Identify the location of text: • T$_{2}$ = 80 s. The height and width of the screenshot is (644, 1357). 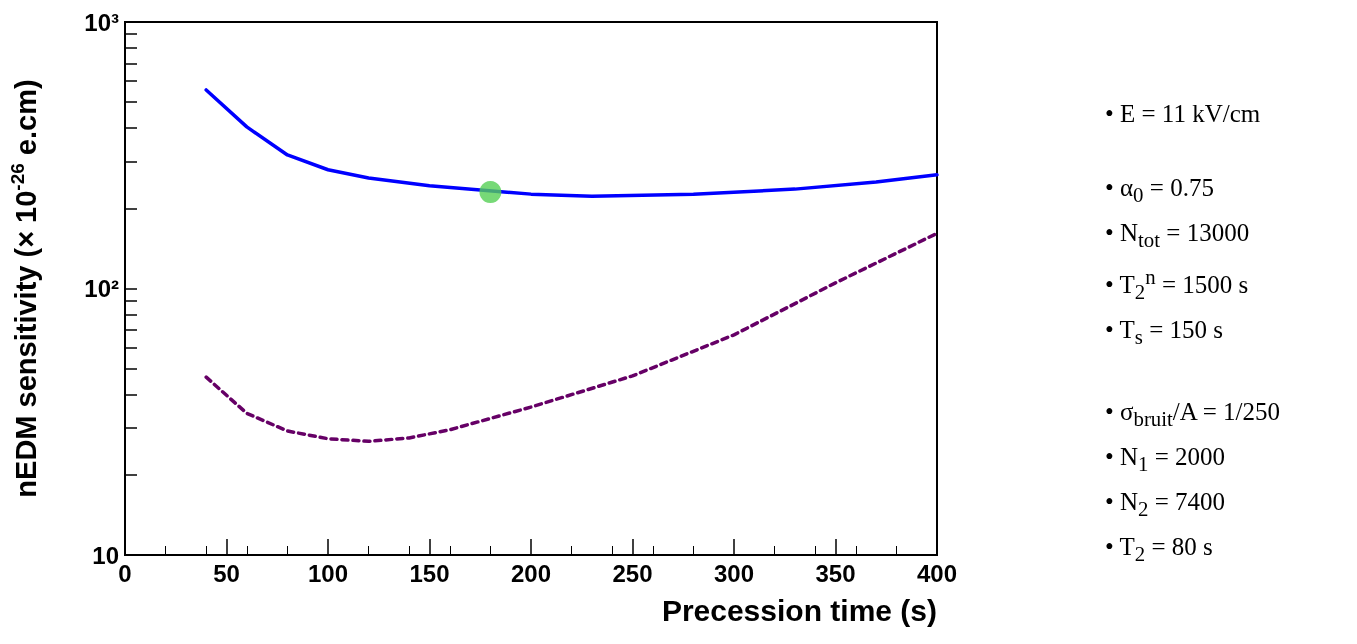
(1159, 550).